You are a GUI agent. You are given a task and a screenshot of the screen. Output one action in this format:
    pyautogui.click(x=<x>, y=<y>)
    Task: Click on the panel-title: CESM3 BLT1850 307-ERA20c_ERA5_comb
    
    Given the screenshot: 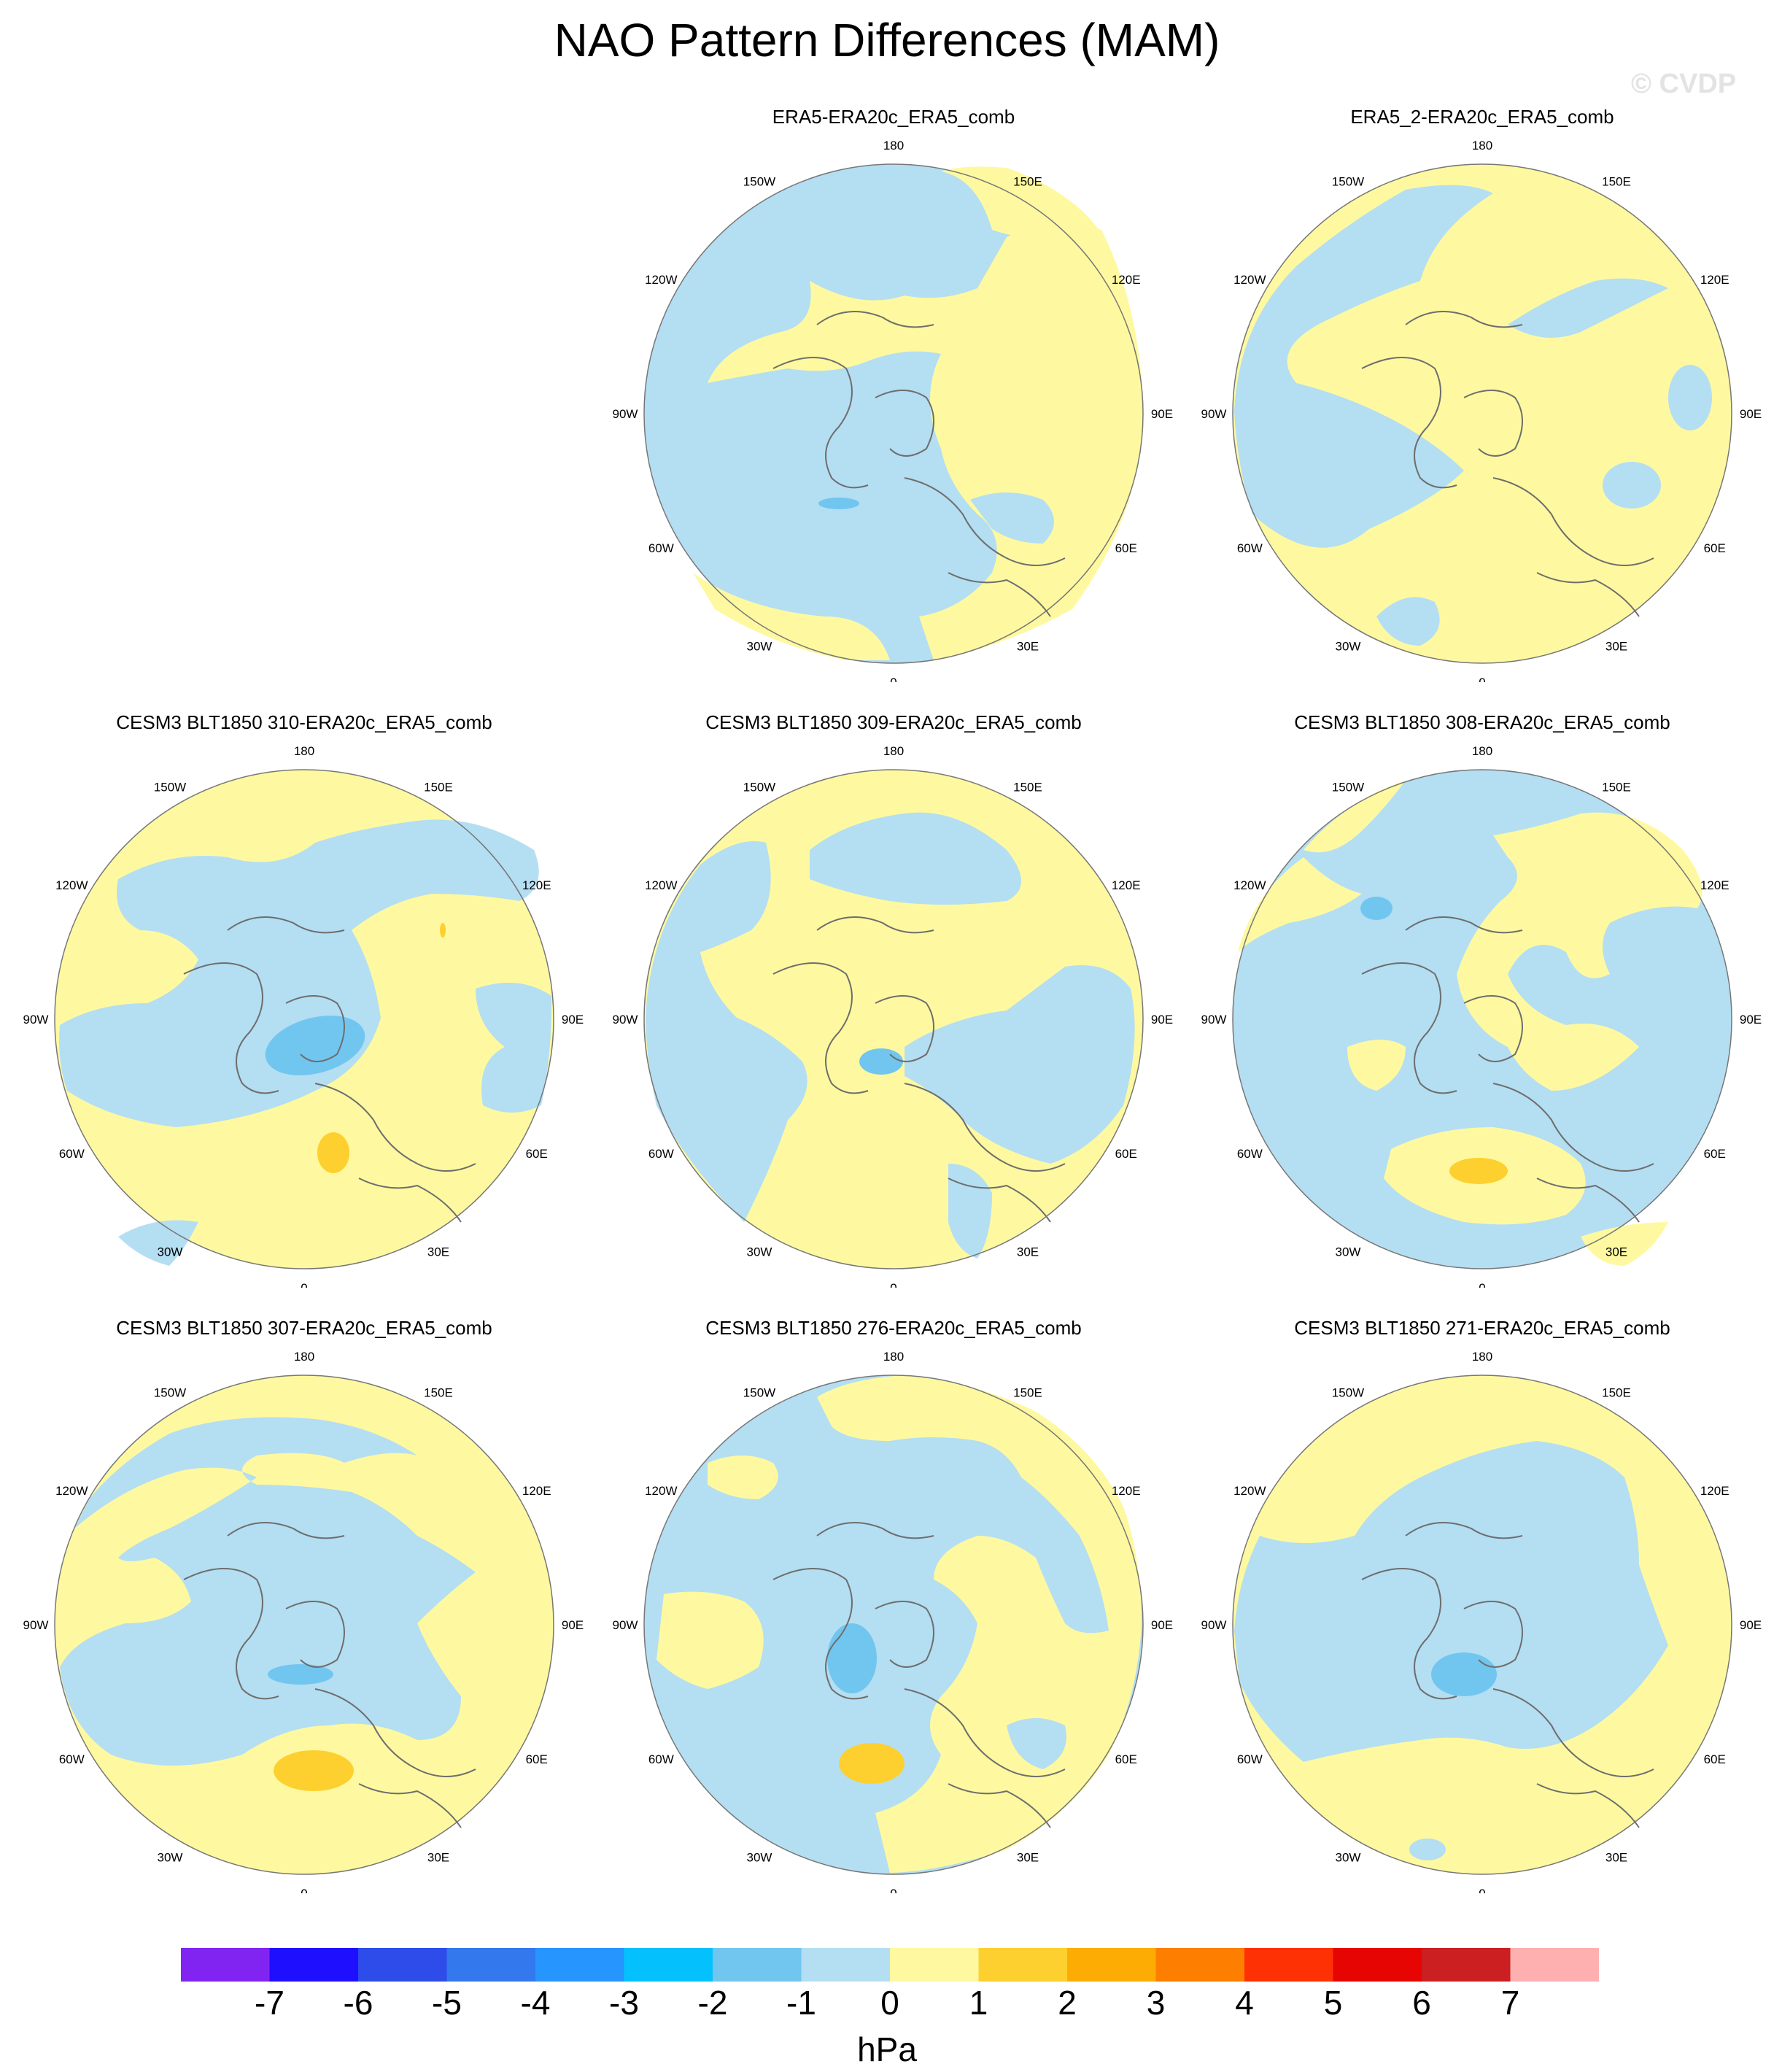 What is the action you would take?
    pyautogui.click(x=304, y=1328)
    